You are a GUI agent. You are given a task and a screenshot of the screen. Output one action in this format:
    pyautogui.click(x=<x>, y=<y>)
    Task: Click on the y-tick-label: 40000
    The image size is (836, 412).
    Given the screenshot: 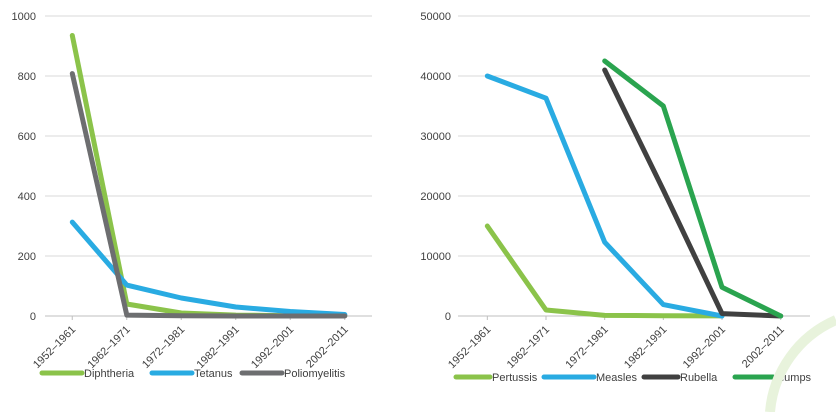 What is the action you would take?
    pyautogui.click(x=435, y=77)
    